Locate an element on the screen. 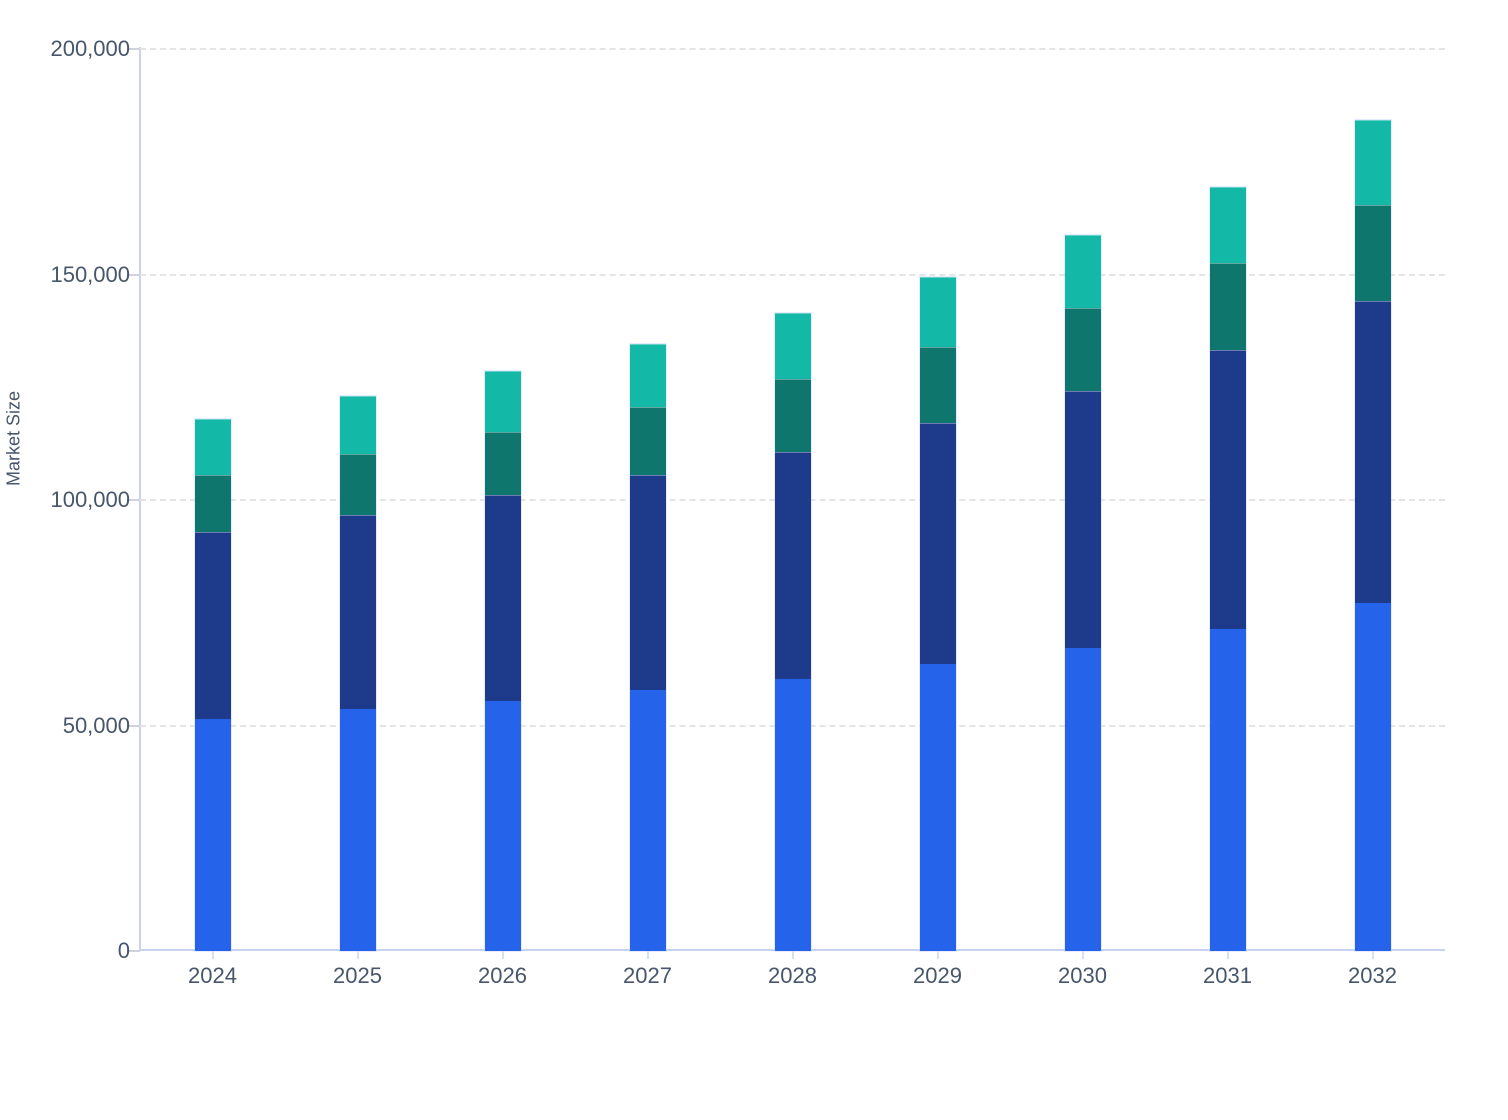 The image size is (1508, 1120). stacked-bar-2027 is located at coordinates (647, 647).